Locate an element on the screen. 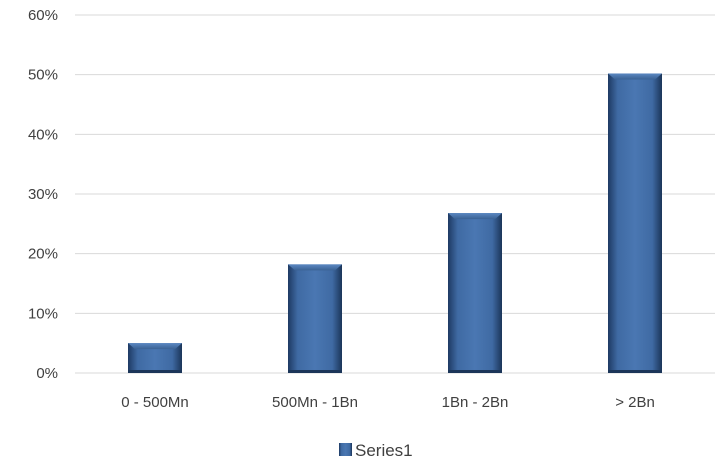 The image size is (720, 462). y-axis: 0% 10% 20% 30% 40% 50% 60% is located at coordinates (43, 194).